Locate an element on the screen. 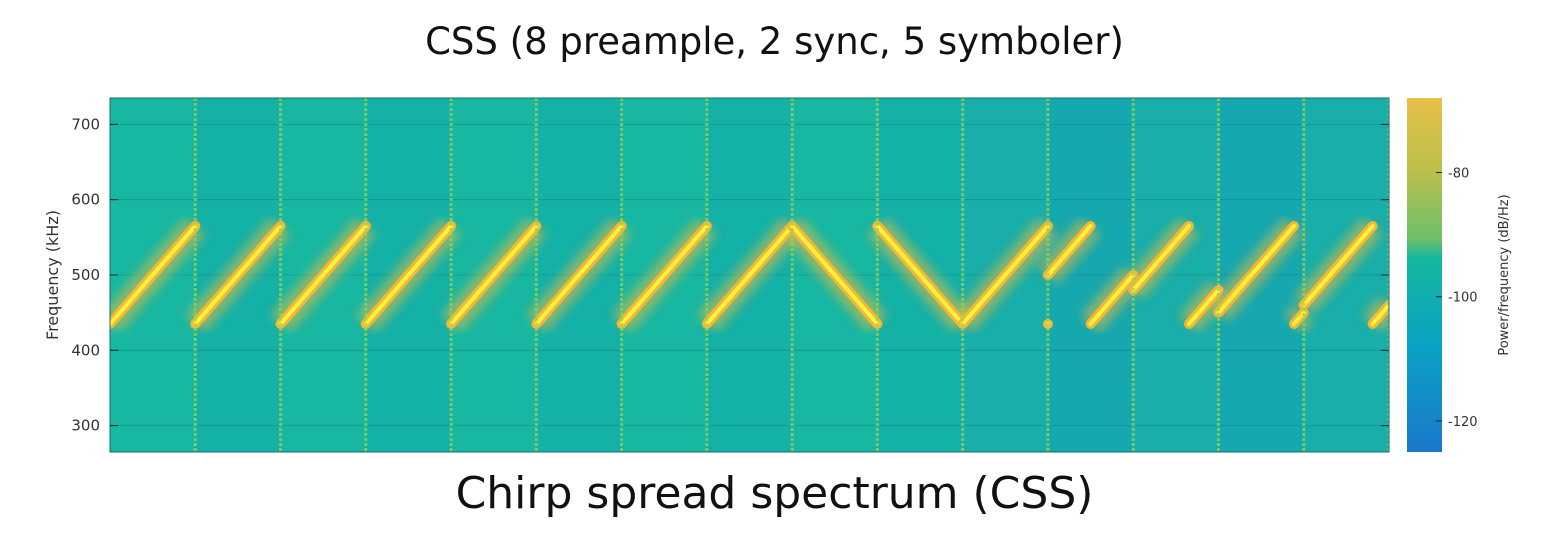  y-tick-label: 400 is located at coordinates (85, 350).